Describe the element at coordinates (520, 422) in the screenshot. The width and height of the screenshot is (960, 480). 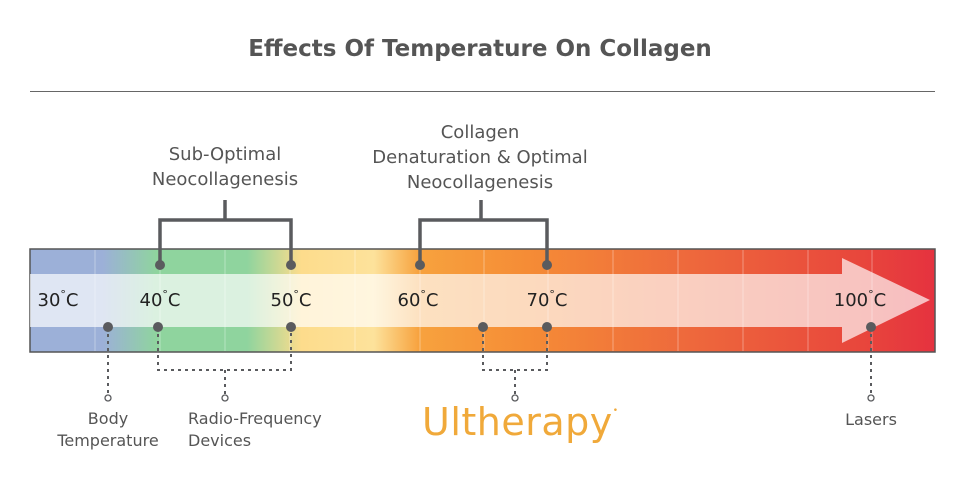
I see `ultherapy-logo: Ultherapy•` at that location.